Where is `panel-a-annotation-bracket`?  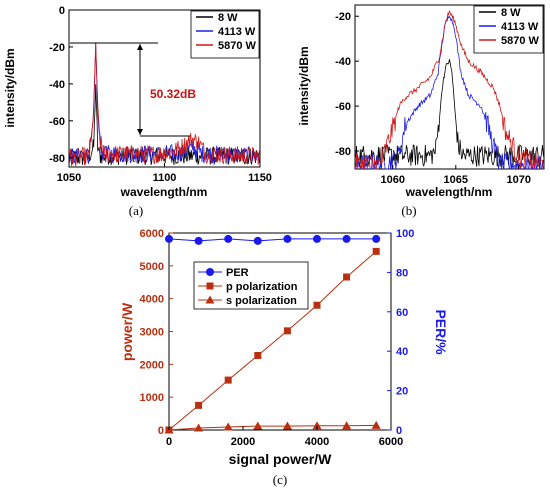
panel-a-annotation-bracket is located at coordinates (130, 89).